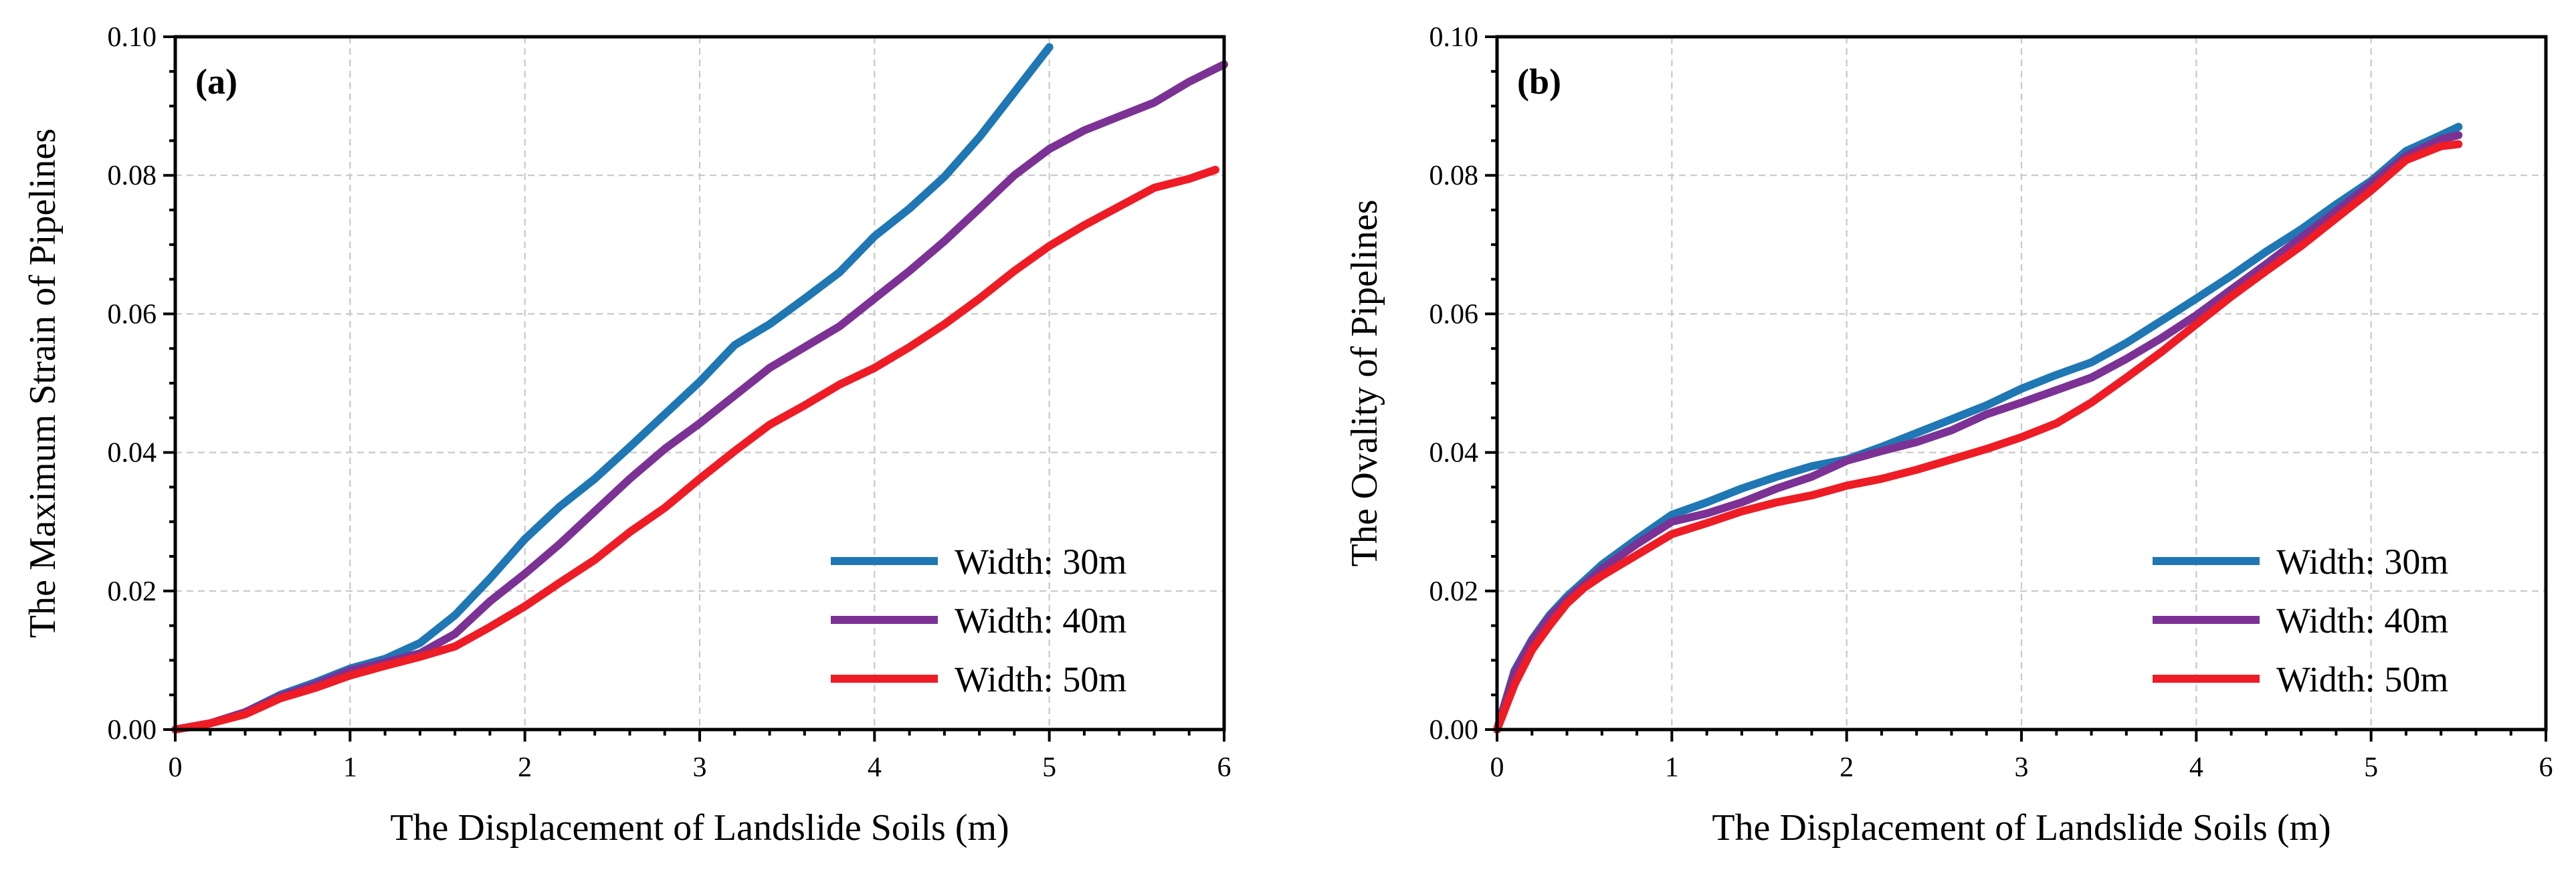  What do you see at coordinates (1539, 82) in the screenshot?
I see `panel-label: (b)` at bounding box center [1539, 82].